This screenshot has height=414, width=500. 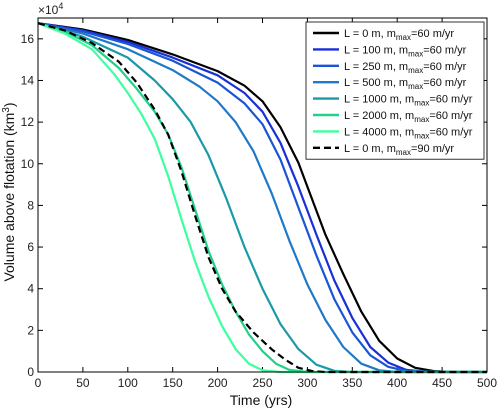 What do you see at coordinates (408, 101) in the screenshot?
I see `legend-label-5: L = 1000 m, mmax=60 m/yr` at bounding box center [408, 101].